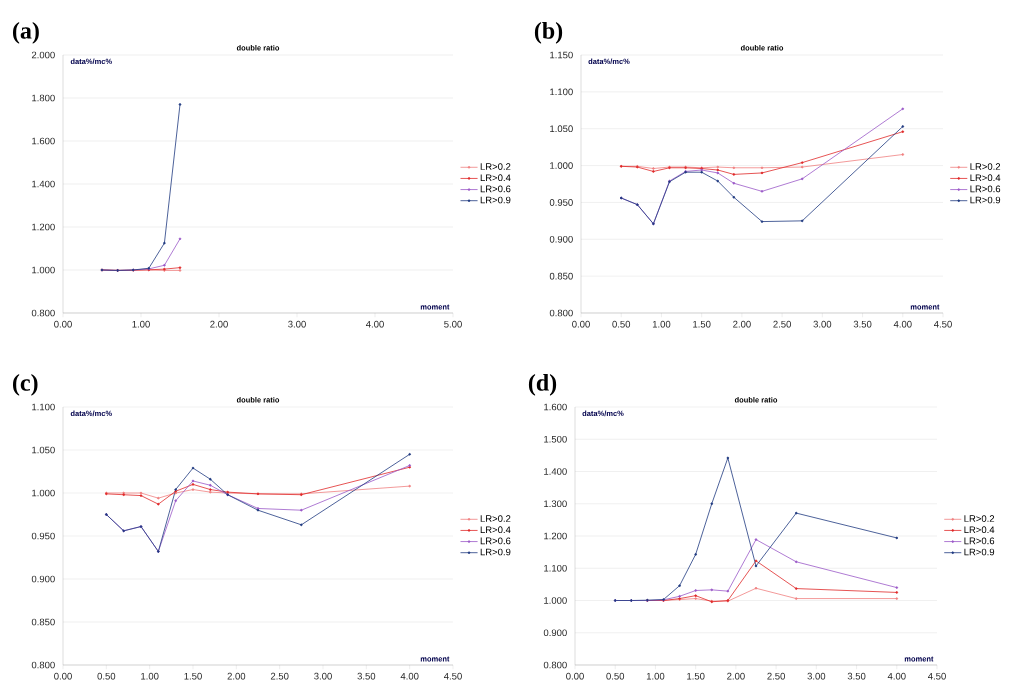  What do you see at coordinates (561, 55) in the screenshot?
I see `y-tick-label: 1.150` at bounding box center [561, 55].